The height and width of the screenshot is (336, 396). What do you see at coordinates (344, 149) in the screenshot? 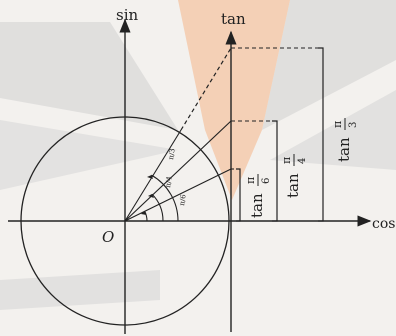
I see `tan-label-pi-3-func: tan` at bounding box center [344, 149].